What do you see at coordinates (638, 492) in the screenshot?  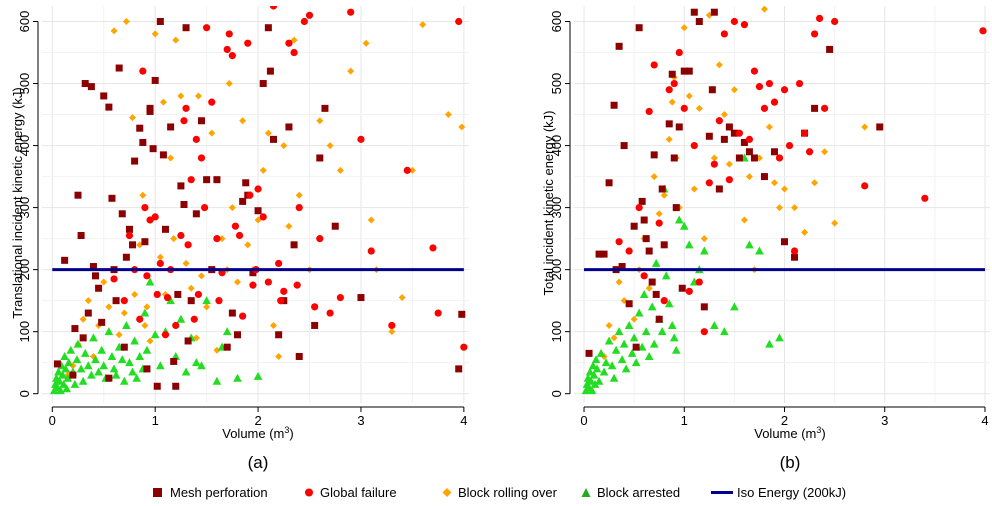 I see `legend-label-block-arrested: Block arrested` at bounding box center [638, 492].